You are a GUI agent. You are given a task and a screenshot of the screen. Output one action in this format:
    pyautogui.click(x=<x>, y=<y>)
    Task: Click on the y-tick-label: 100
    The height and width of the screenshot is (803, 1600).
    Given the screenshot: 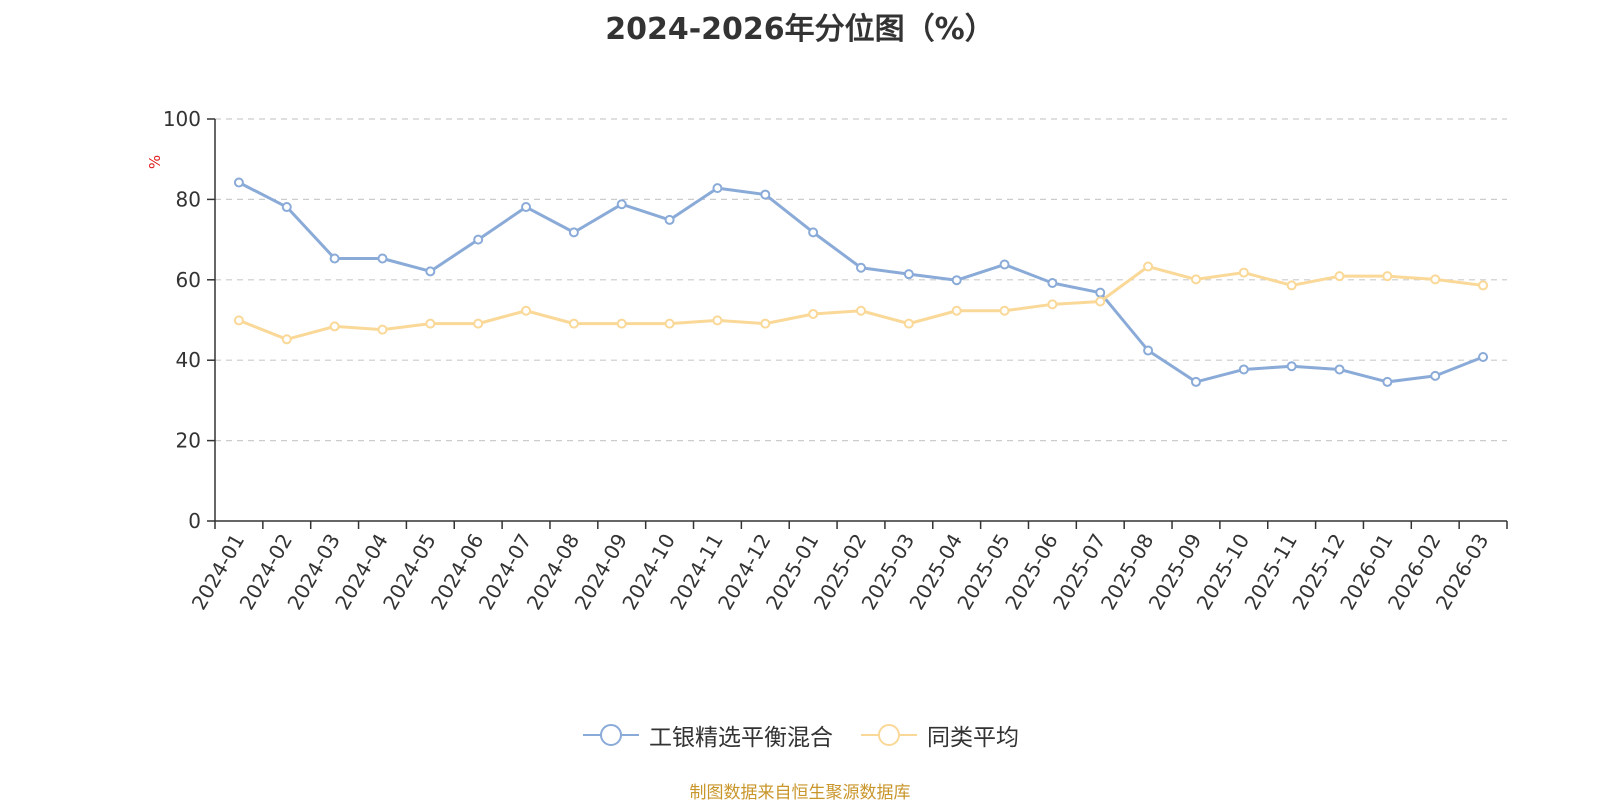 What is the action you would take?
    pyautogui.click(x=182, y=119)
    